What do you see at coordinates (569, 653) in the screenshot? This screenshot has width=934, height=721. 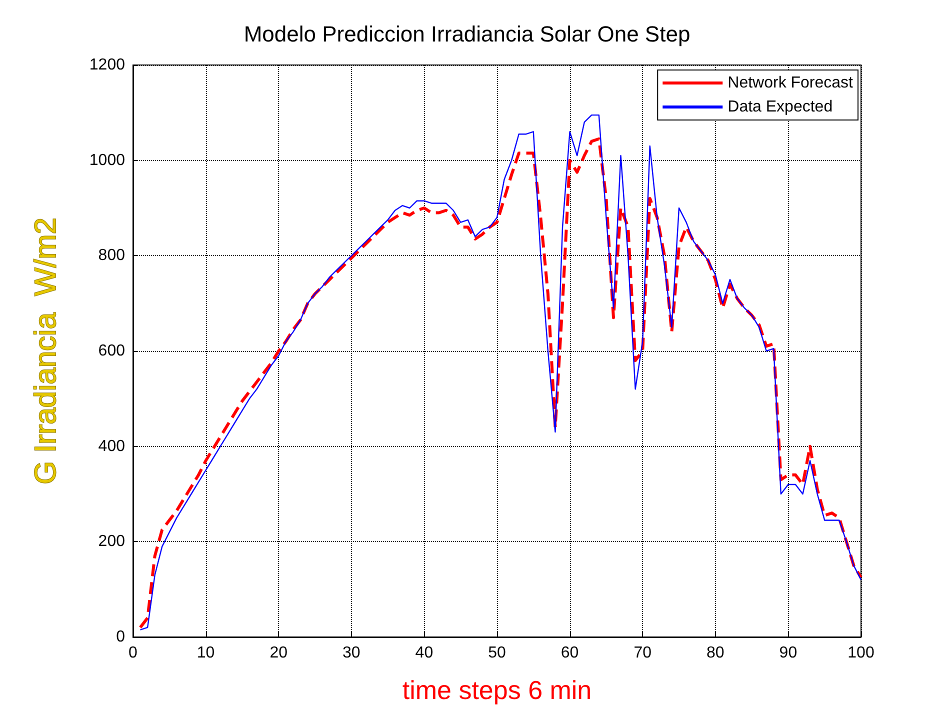 I see `x-tick-label: 60` at bounding box center [569, 653].